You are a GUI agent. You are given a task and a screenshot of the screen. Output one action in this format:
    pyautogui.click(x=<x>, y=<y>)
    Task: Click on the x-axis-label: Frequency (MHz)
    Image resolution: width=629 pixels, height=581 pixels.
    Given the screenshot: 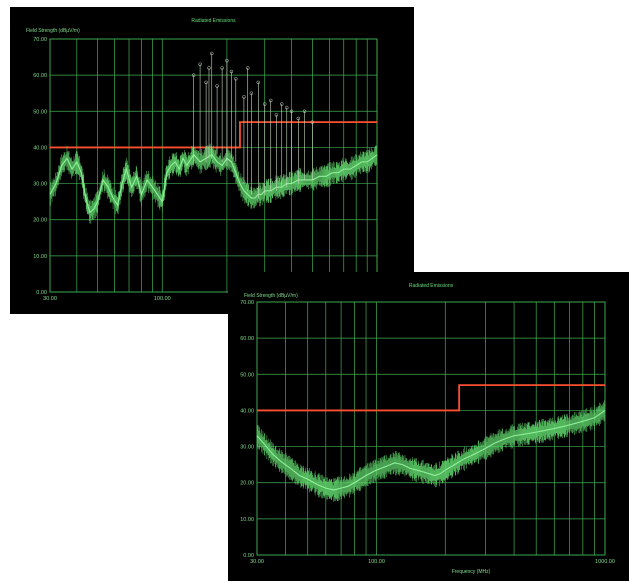 What is the action you would take?
    pyautogui.click(x=471, y=572)
    